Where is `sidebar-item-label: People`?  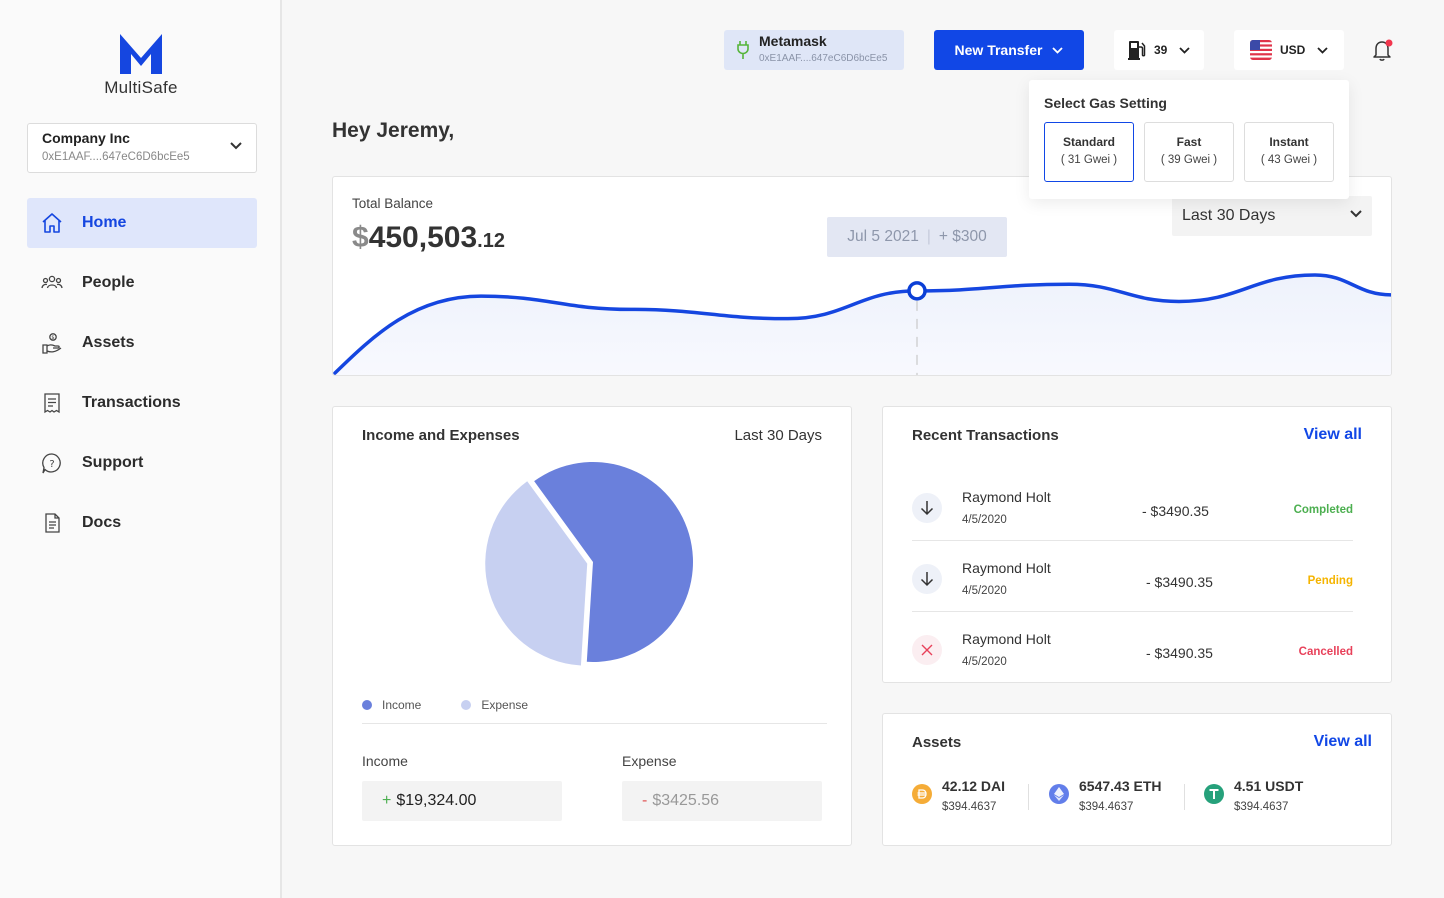
sidebar-item-label: People is located at coordinates (108, 282).